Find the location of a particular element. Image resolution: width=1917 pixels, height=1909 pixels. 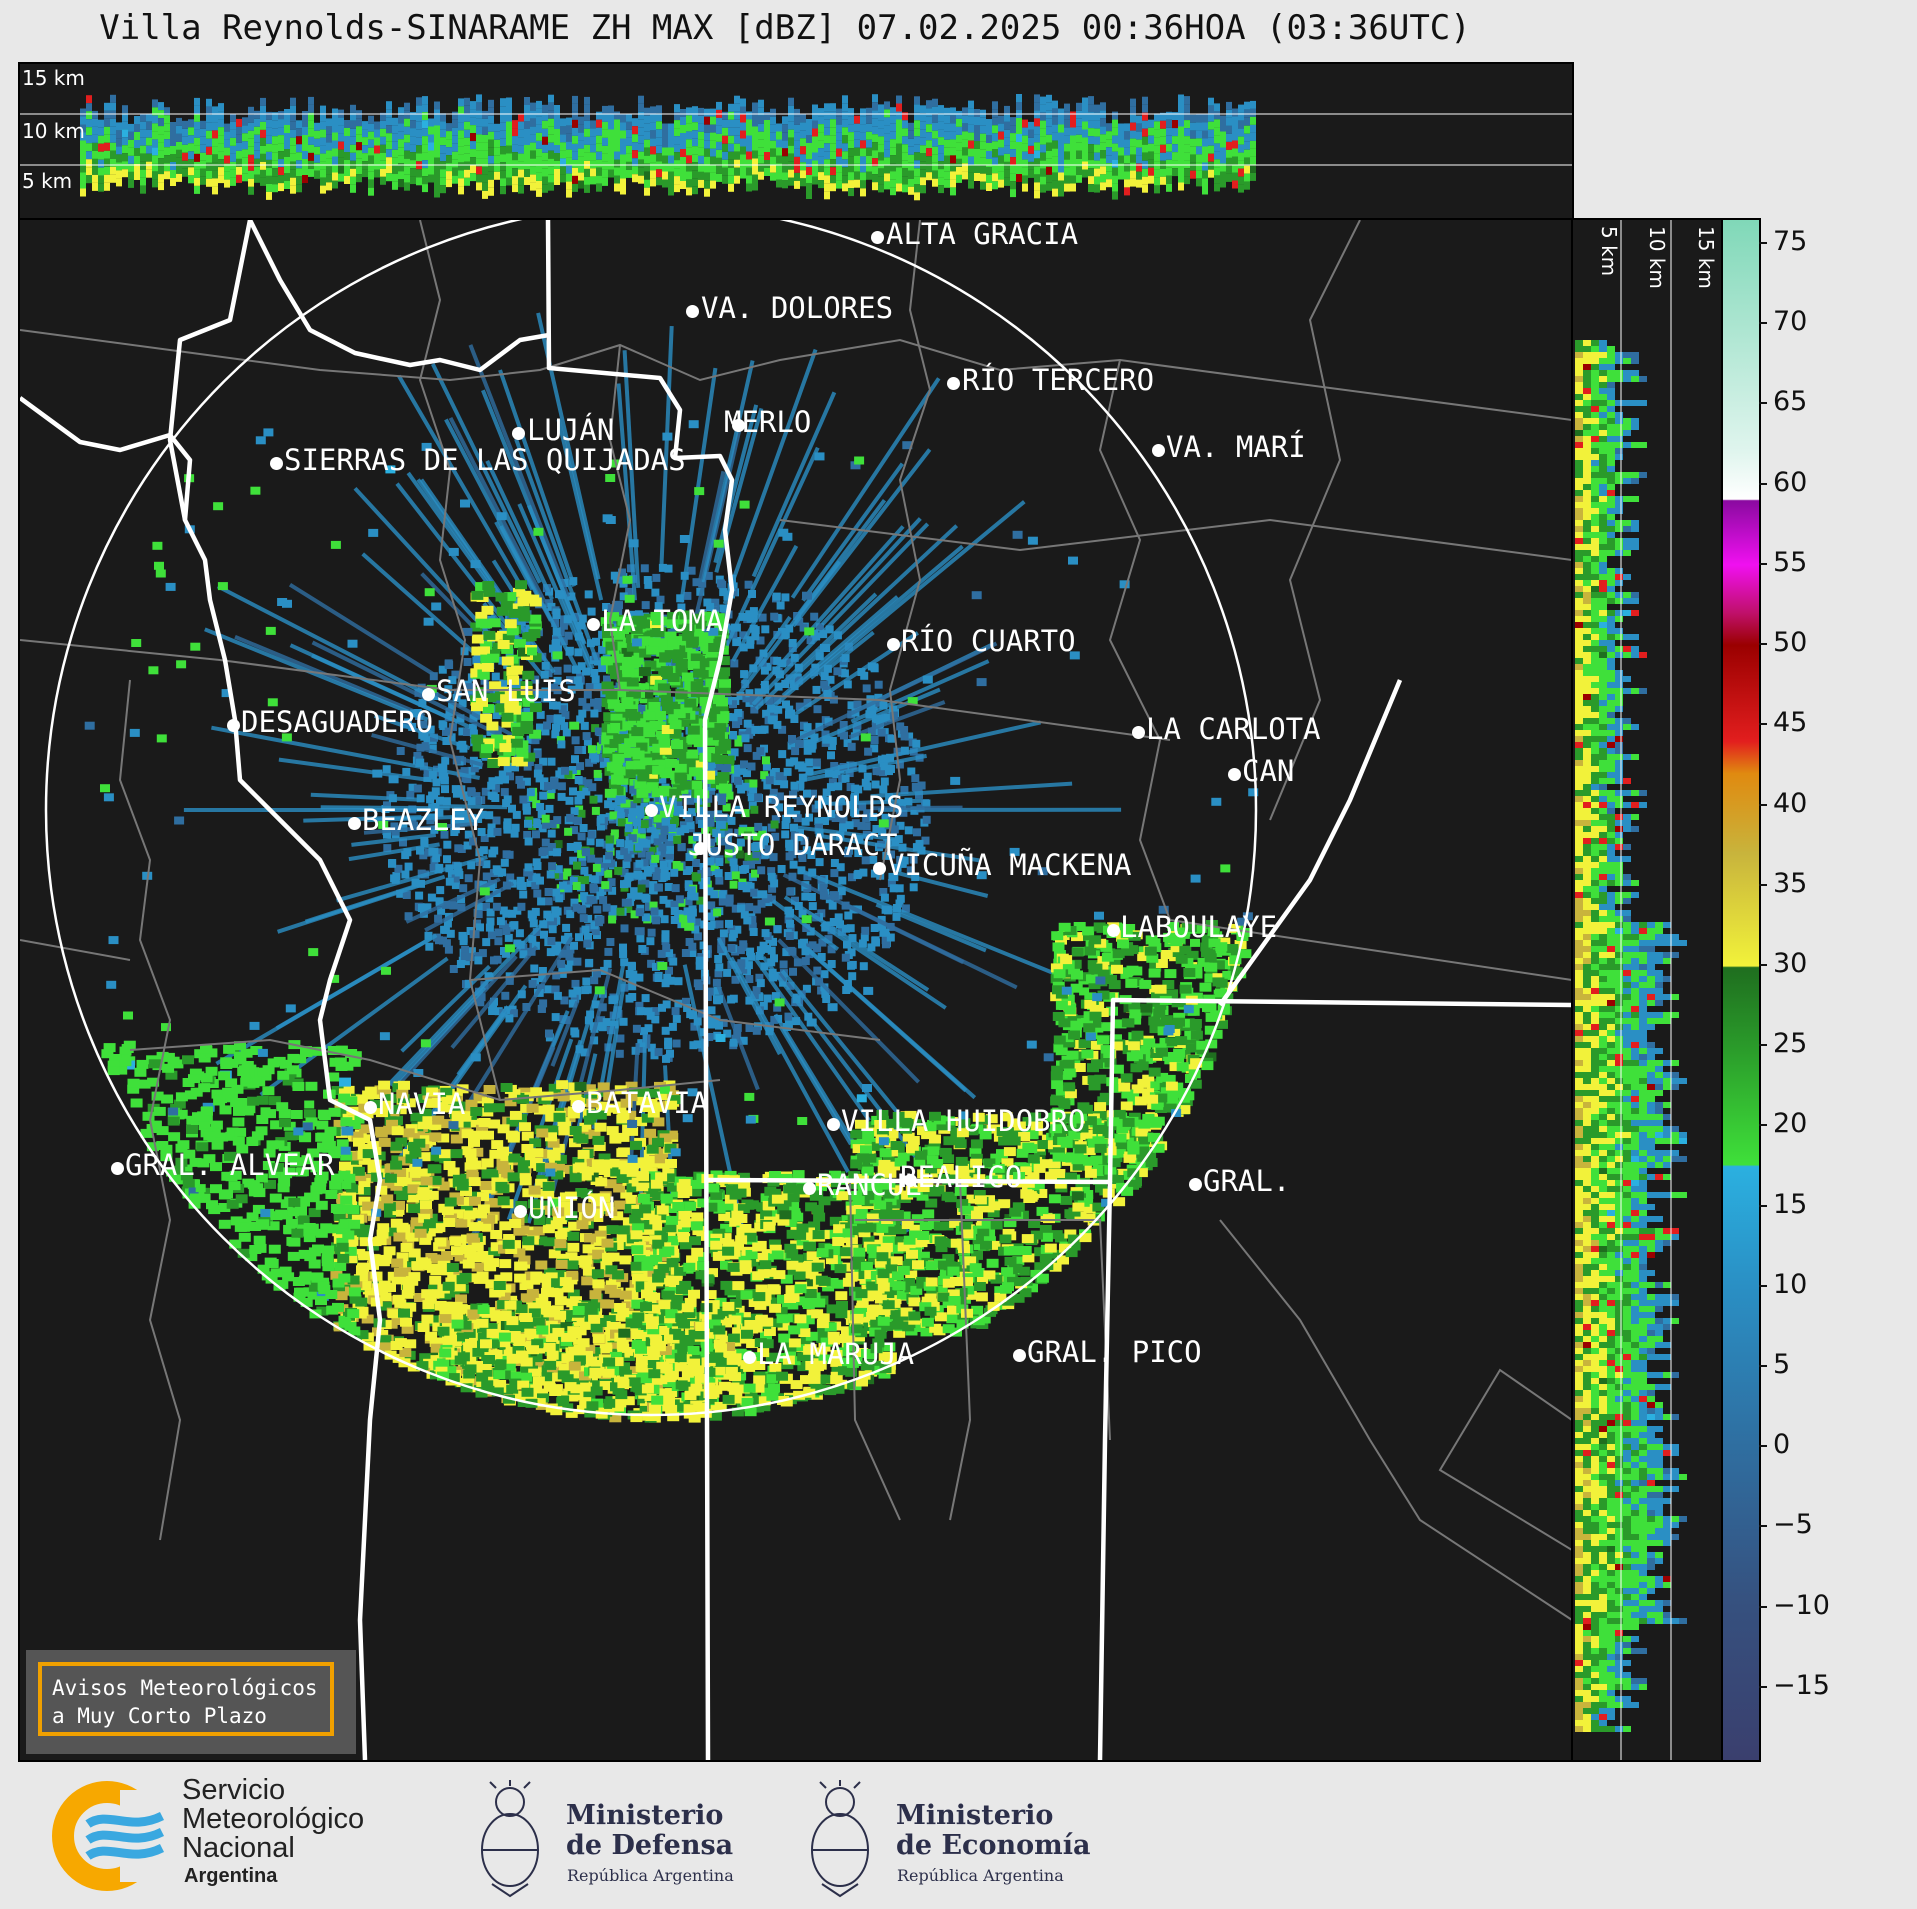

city-label: LA MARUJA is located at coordinates (836, 1354).